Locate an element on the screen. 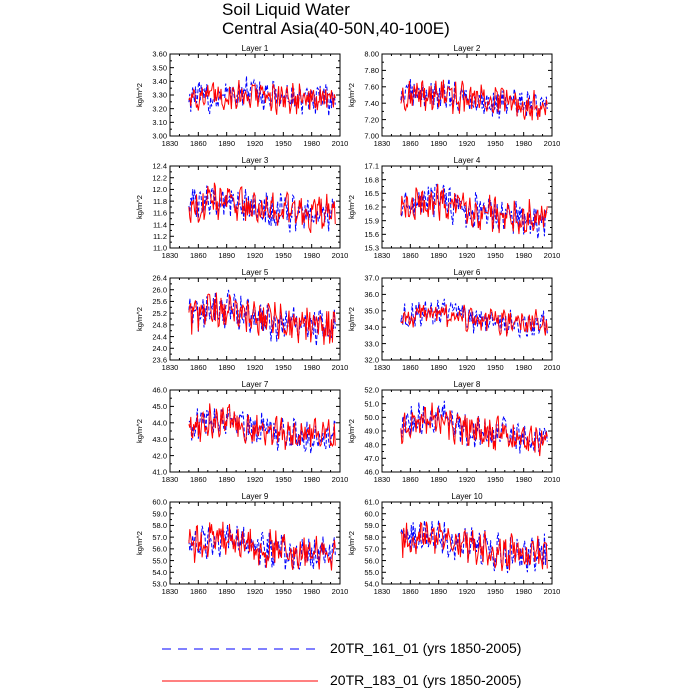  y-tick-label: 7.60 is located at coordinates (371, 87).